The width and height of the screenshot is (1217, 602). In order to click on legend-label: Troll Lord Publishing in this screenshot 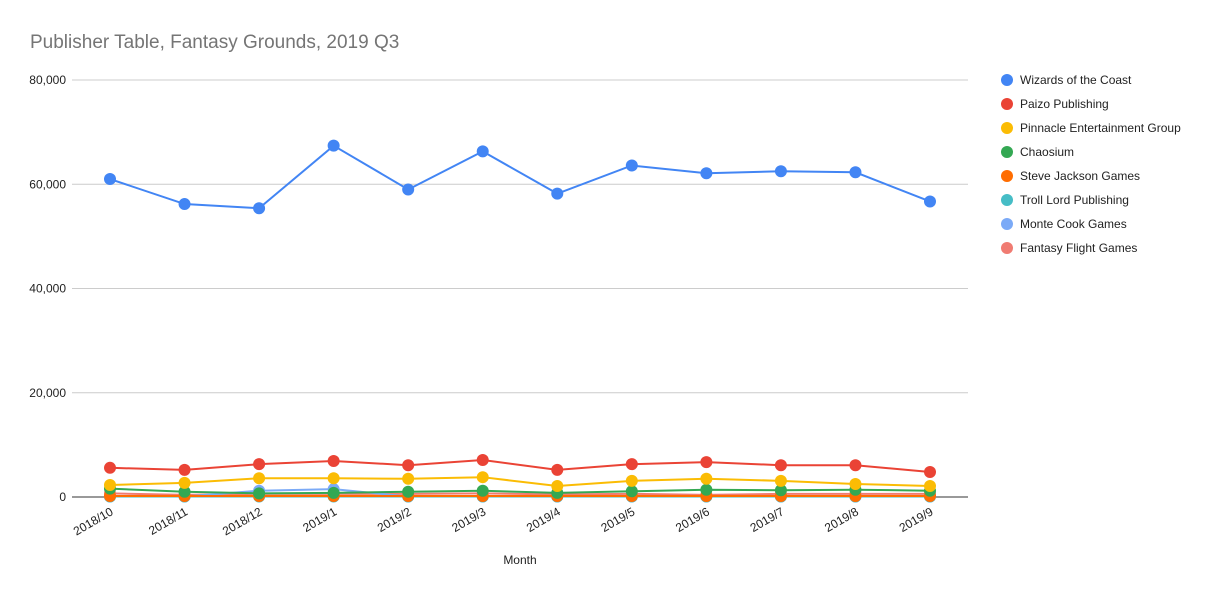, I will do `click(1074, 200)`.